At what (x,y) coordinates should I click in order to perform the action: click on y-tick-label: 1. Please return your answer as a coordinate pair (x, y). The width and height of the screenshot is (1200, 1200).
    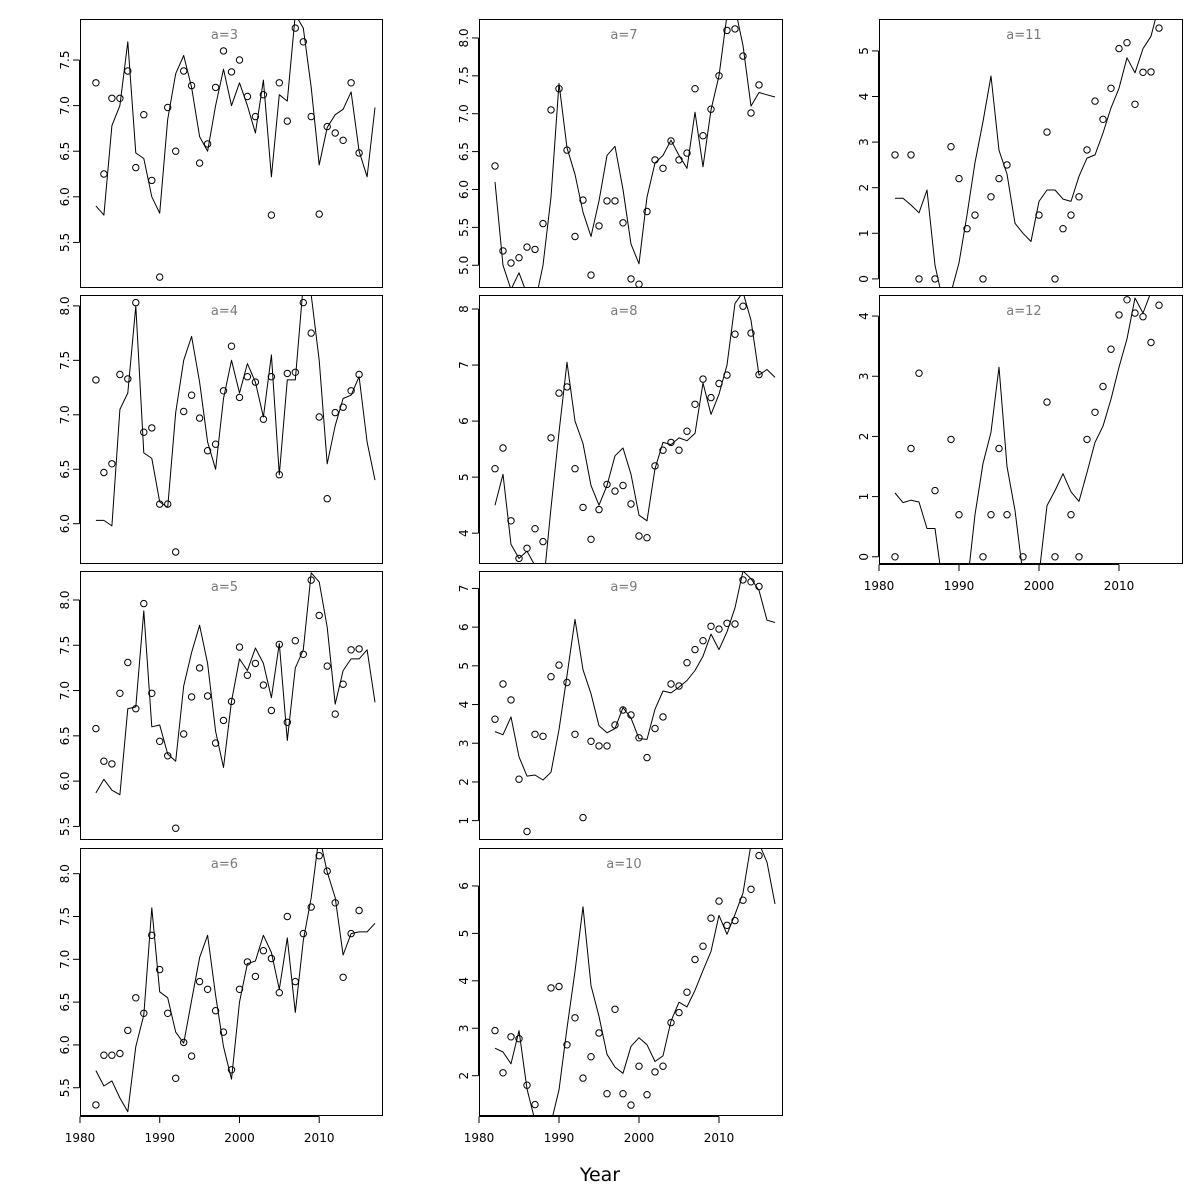
    Looking at the image, I should click on (464, 821).